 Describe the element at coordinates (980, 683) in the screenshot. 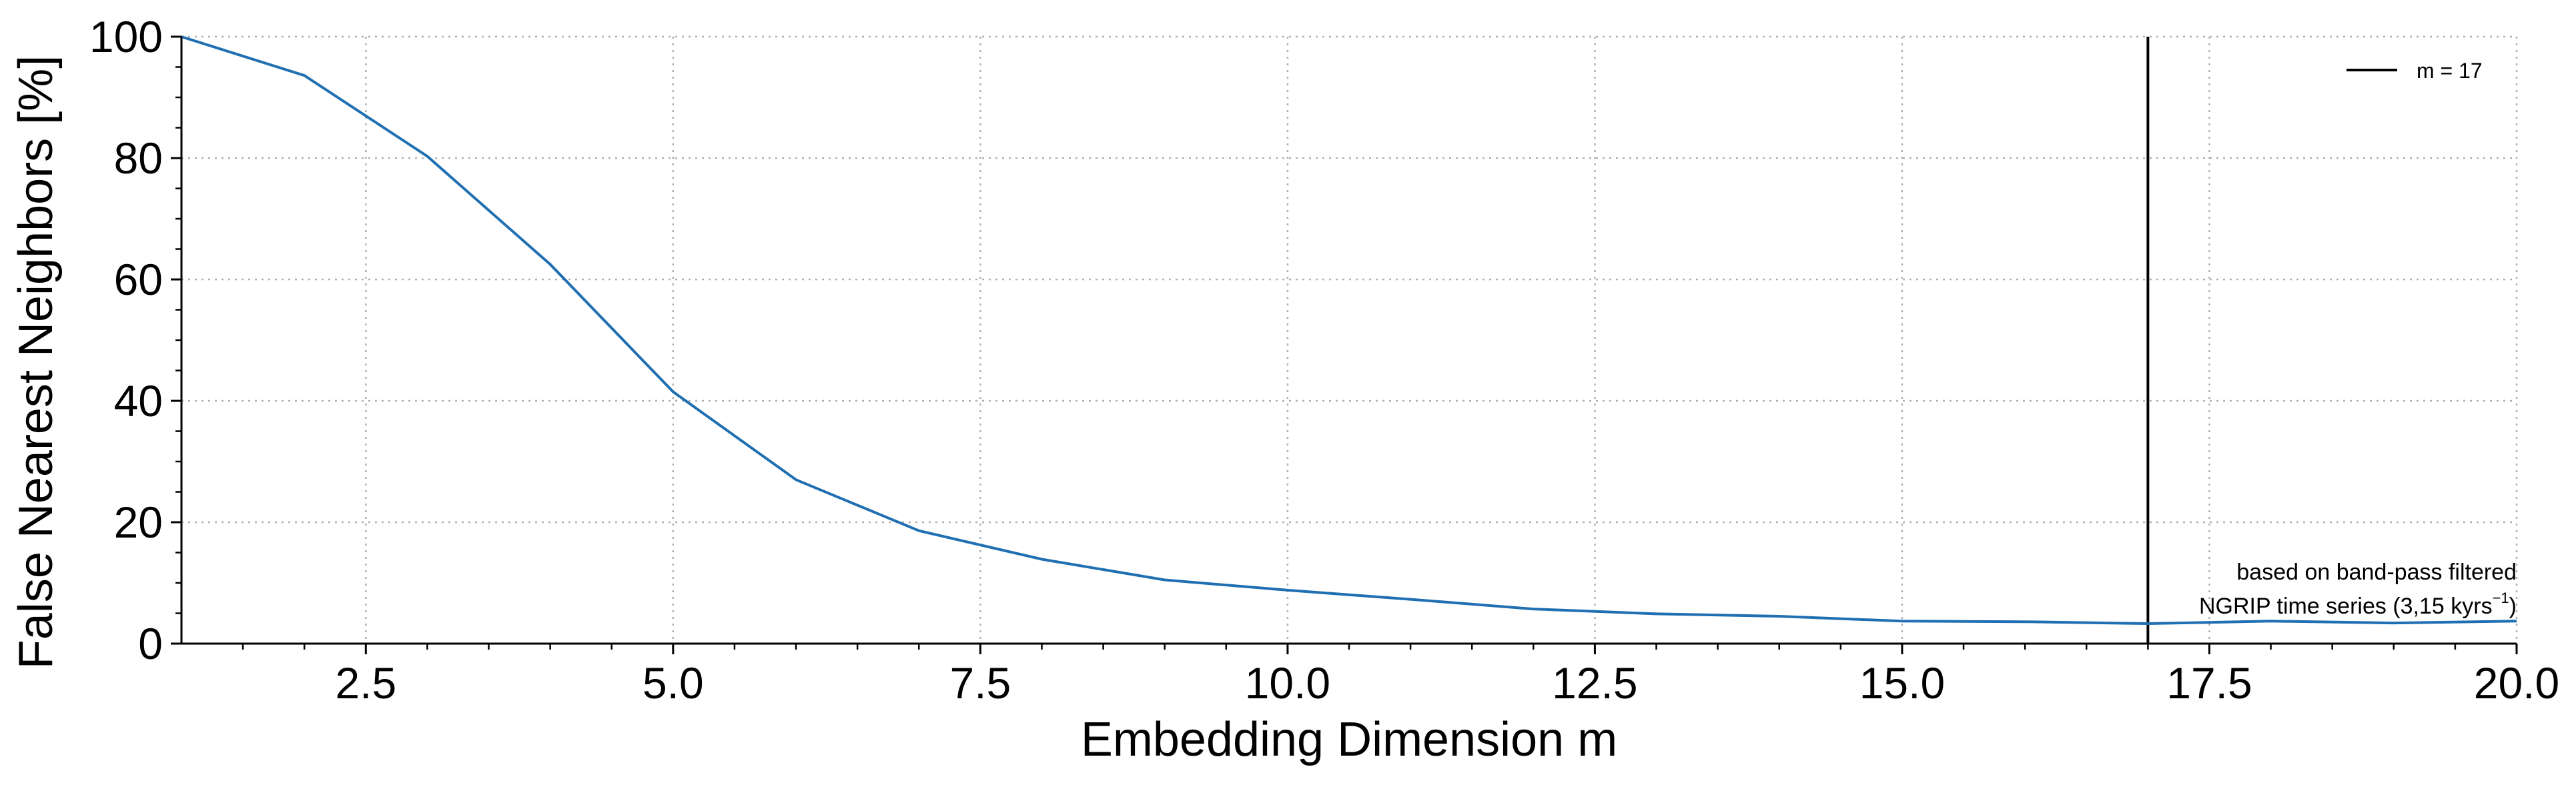

I see `x-tick-label: 7.5` at that location.